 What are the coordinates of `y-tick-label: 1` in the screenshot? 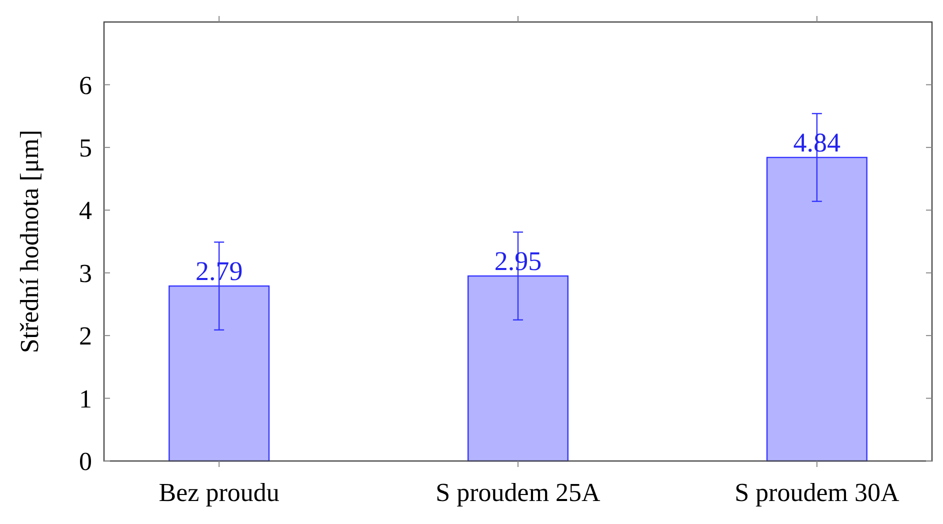 It's located at (85, 399).